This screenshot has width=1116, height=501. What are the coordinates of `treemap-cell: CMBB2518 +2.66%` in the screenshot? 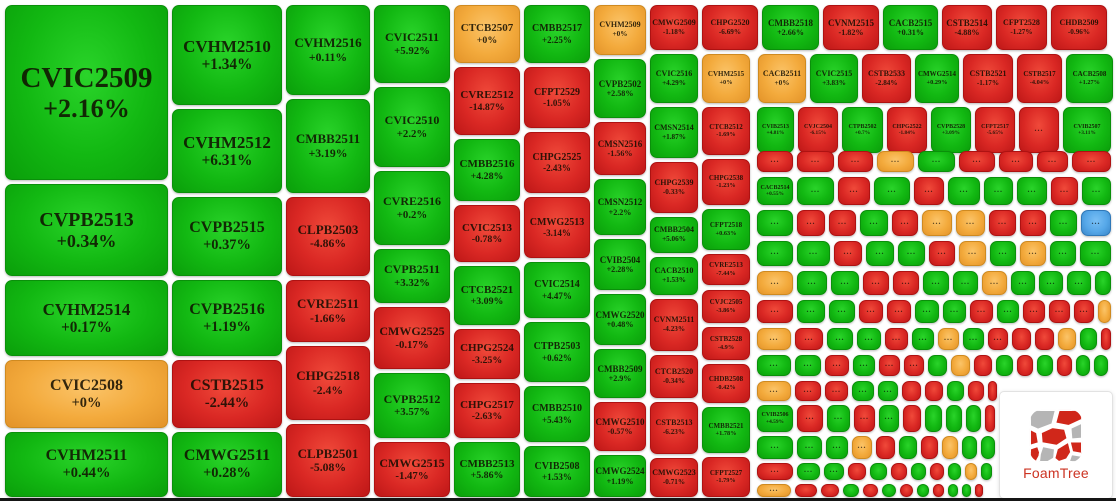 It's located at (790, 27).